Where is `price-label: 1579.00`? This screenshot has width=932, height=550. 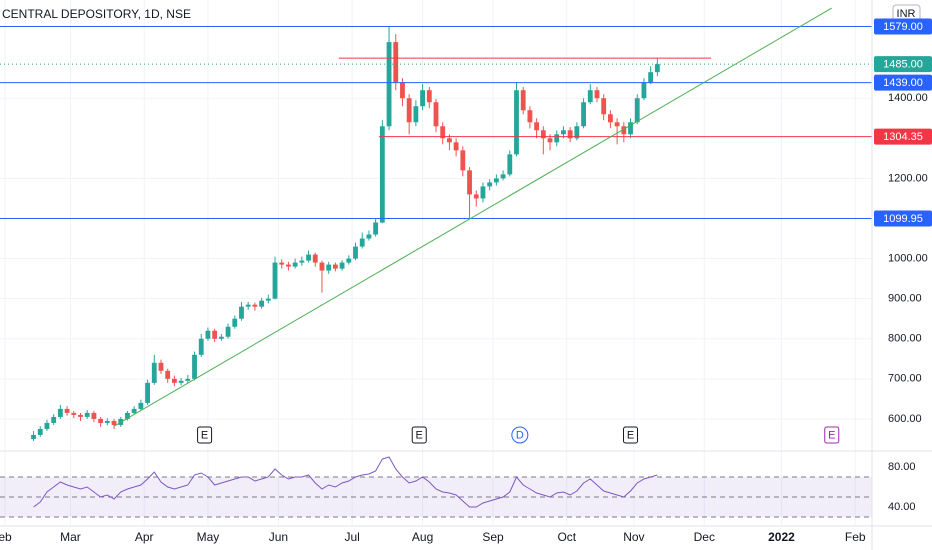
price-label: 1579.00 is located at coordinates (903, 27).